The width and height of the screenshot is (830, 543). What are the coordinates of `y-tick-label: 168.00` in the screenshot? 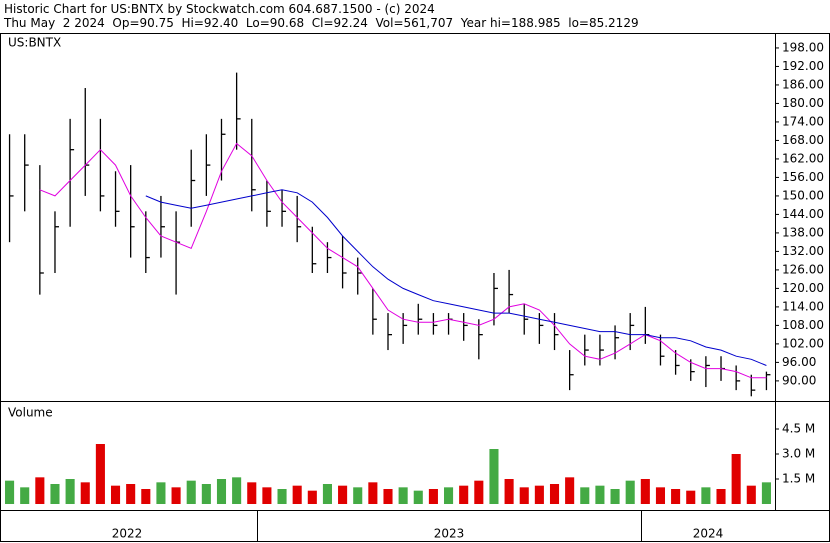 It's located at (803, 140).